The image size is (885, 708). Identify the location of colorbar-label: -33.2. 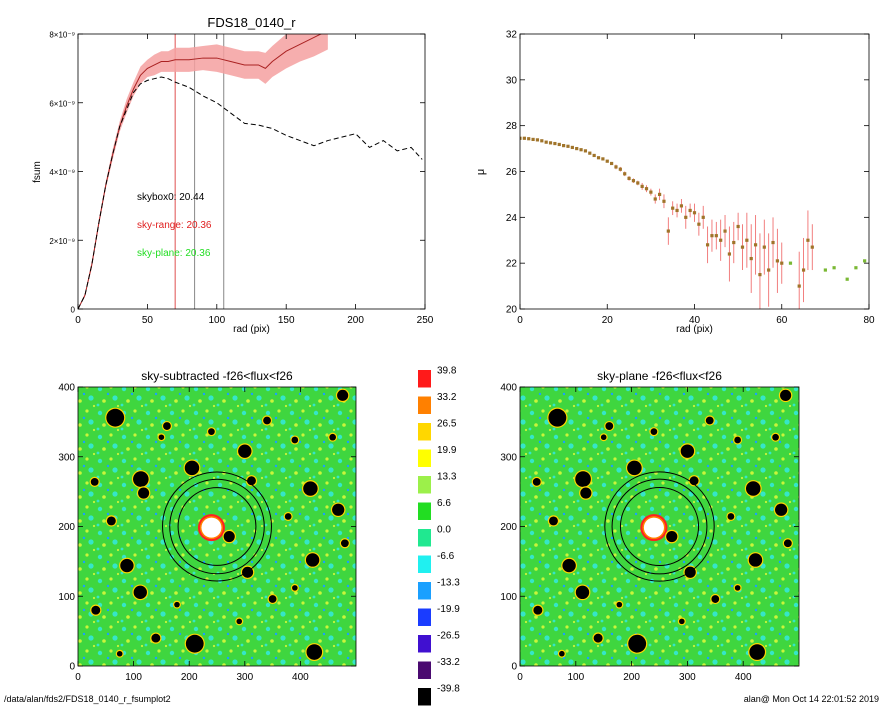
(448, 662).